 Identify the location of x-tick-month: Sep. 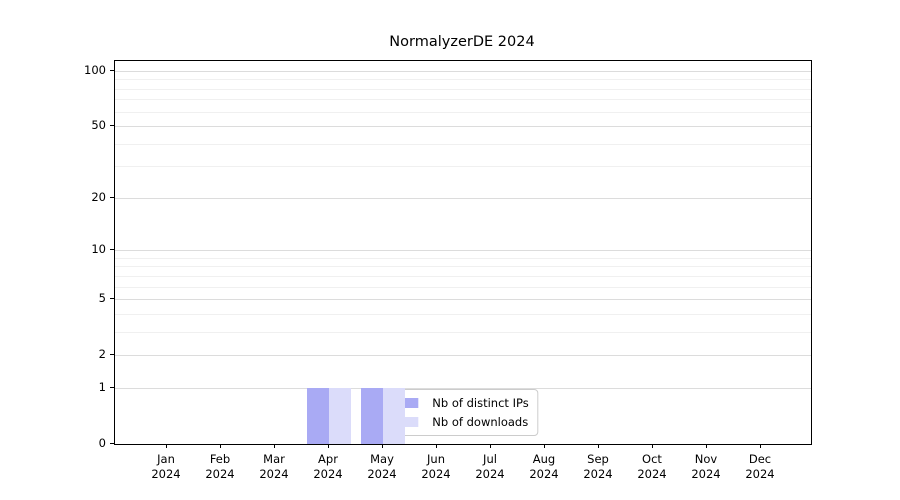
(598, 459).